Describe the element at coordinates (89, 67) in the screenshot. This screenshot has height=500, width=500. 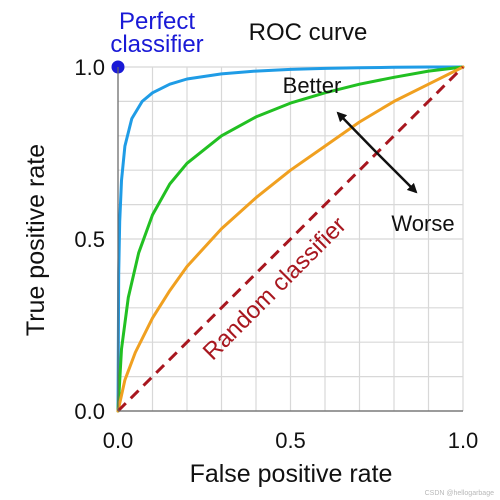
I see `y-tick-label: 1.0` at that location.